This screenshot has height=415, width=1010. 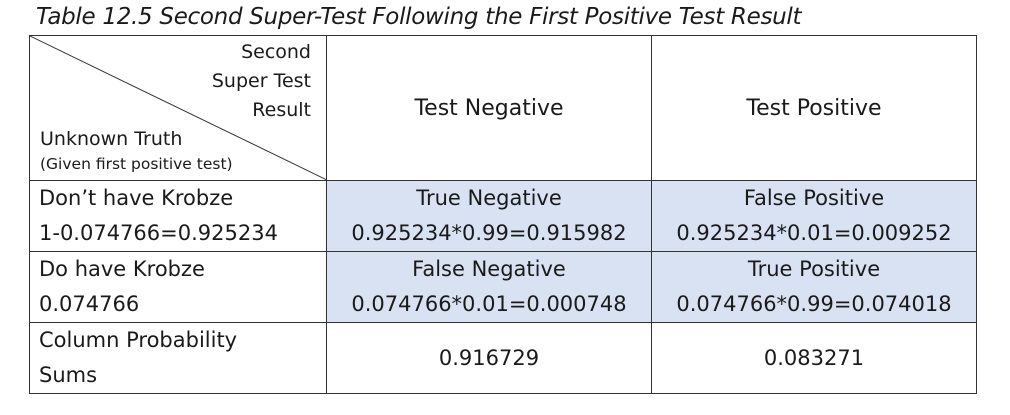 What do you see at coordinates (814, 358) in the screenshot?
I see `sum-test-positive: 0.083271` at bounding box center [814, 358].